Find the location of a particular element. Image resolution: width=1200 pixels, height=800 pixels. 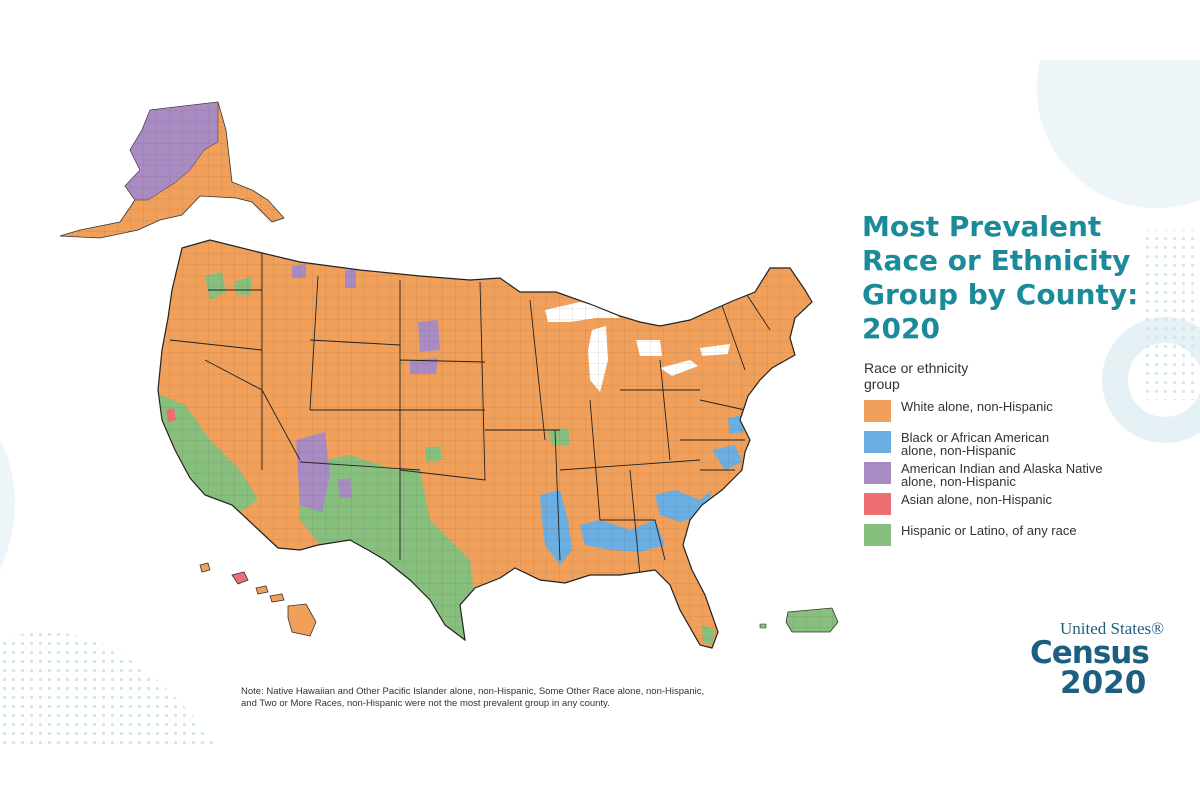

arc-decoration-right is located at coordinates (1118, 134).